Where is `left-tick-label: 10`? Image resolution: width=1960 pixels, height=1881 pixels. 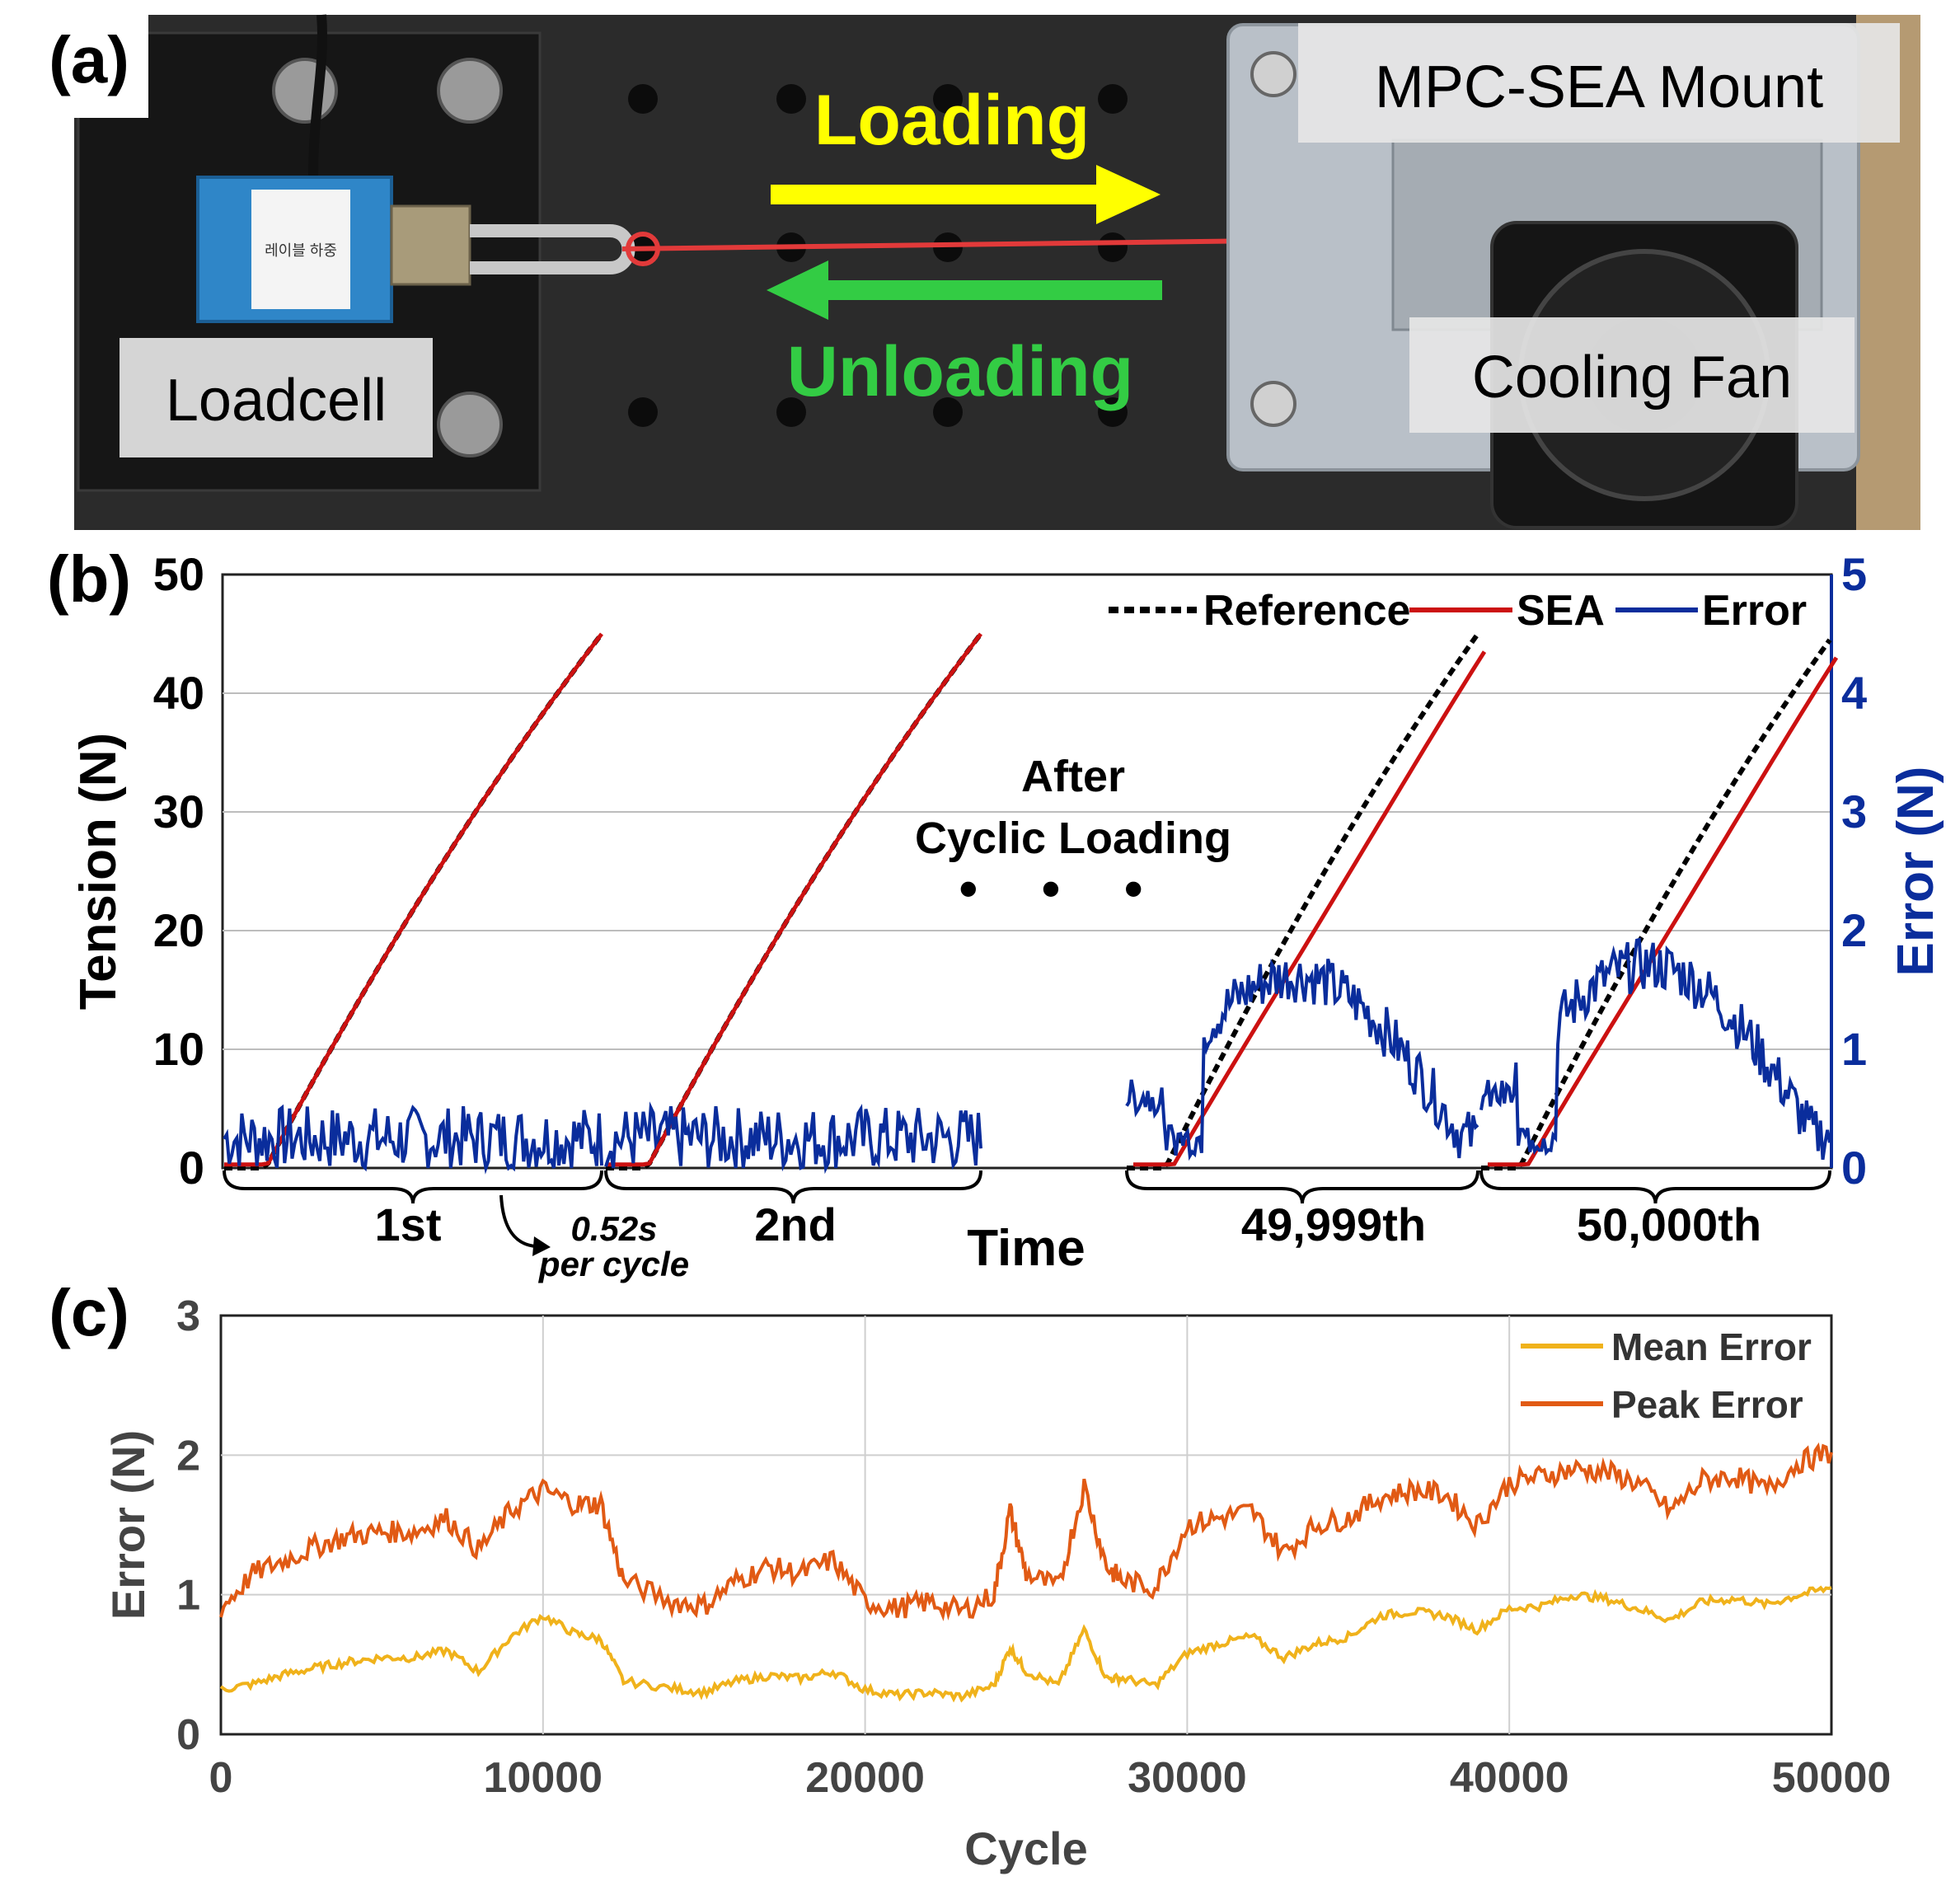
left-tick-label: 10 is located at coordinates (179, 1049).